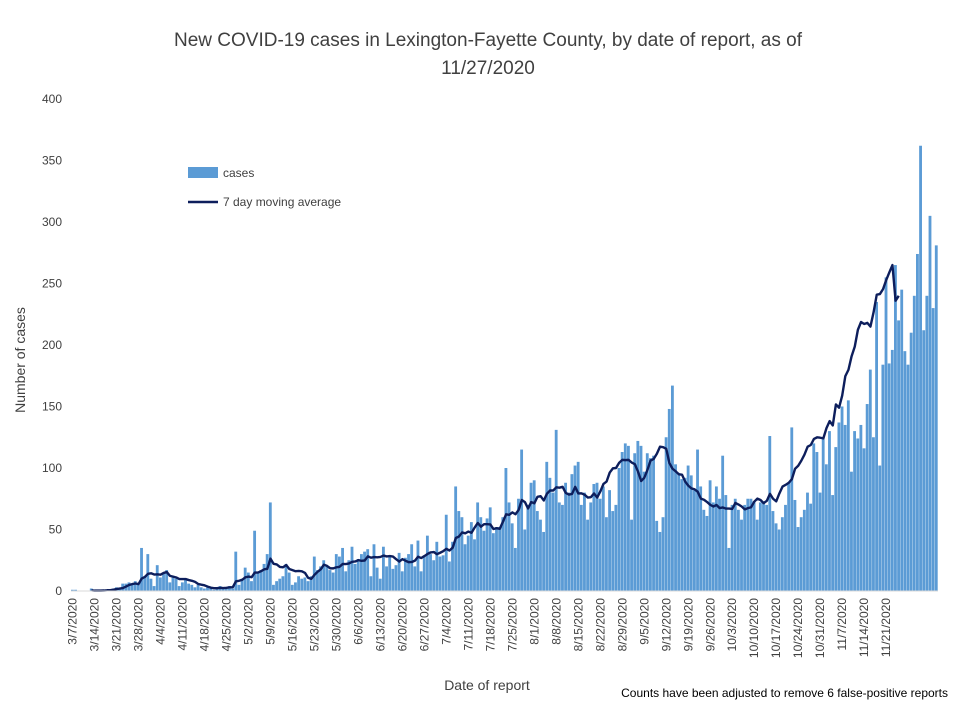  Describe the element at coordinates (52, 99) in the screenshot. I see `y-tick-label: 400` at that location.